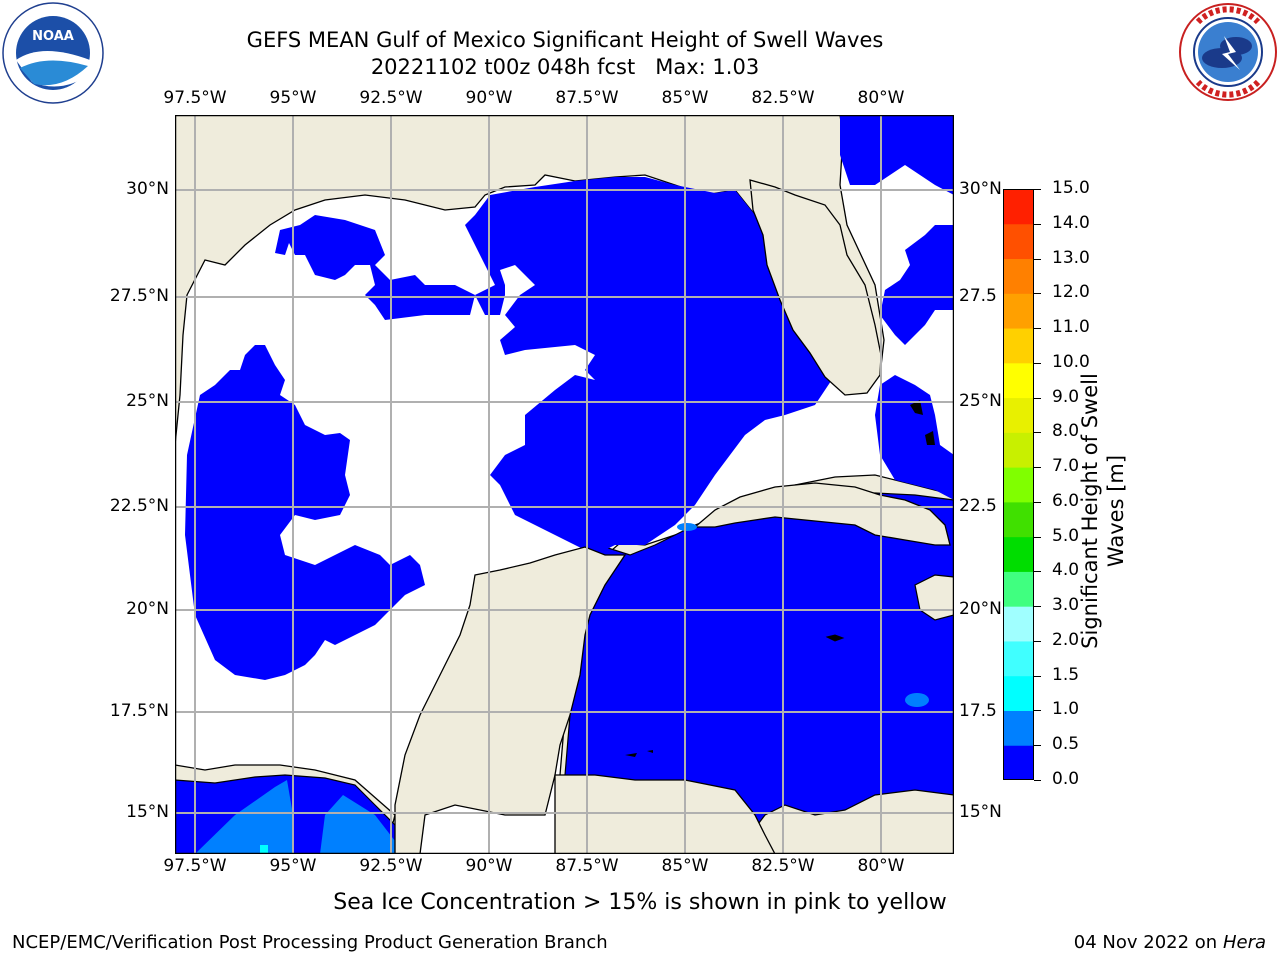 The height and width of the screenshot is (960, 1280). Describe the element at coordinates (783, 866) in the screenshot. I see `lon-label-bot-6: 82.5°W` at that location.